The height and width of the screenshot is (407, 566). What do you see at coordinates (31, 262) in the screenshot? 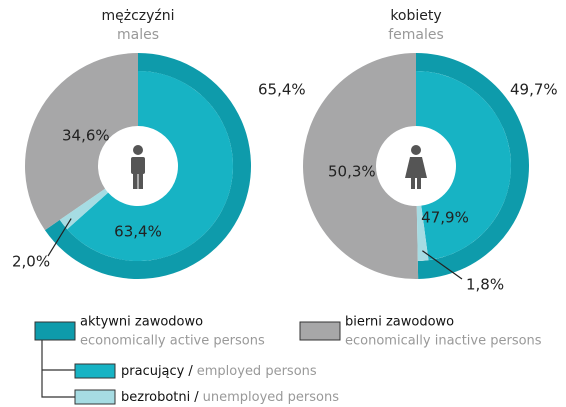
I see `value-label: 2,0%` at bounding box center [31, 262].